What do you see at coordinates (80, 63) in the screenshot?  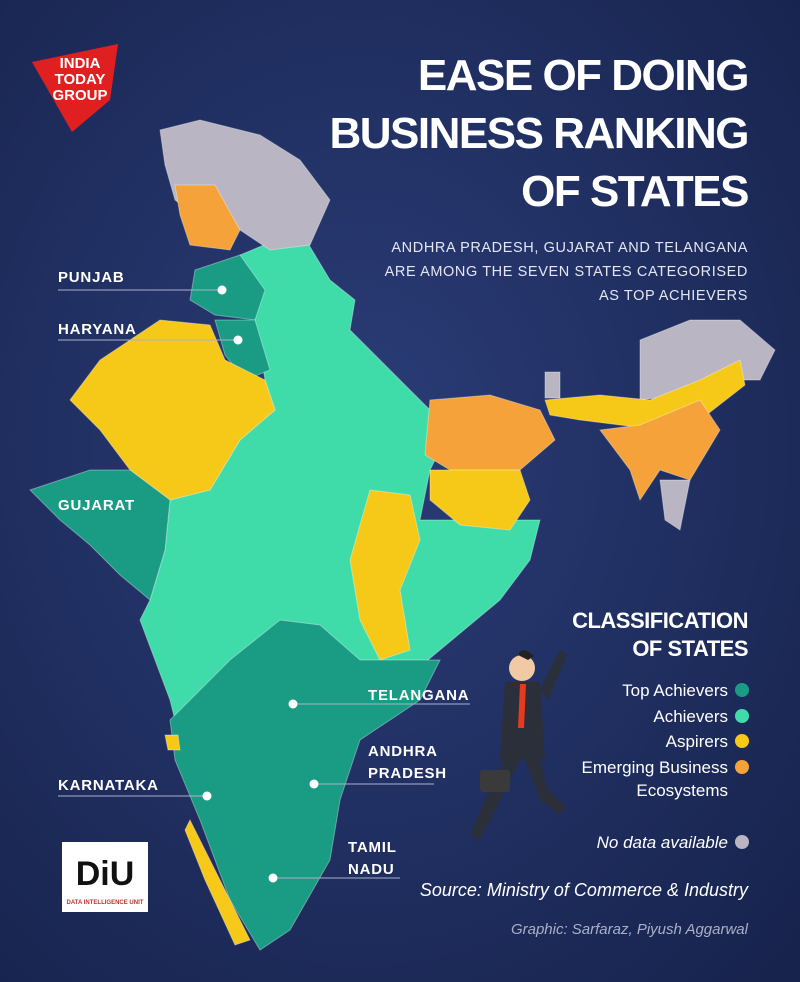 I see `logo-text: INDIA` at bounding box center [80, 63].